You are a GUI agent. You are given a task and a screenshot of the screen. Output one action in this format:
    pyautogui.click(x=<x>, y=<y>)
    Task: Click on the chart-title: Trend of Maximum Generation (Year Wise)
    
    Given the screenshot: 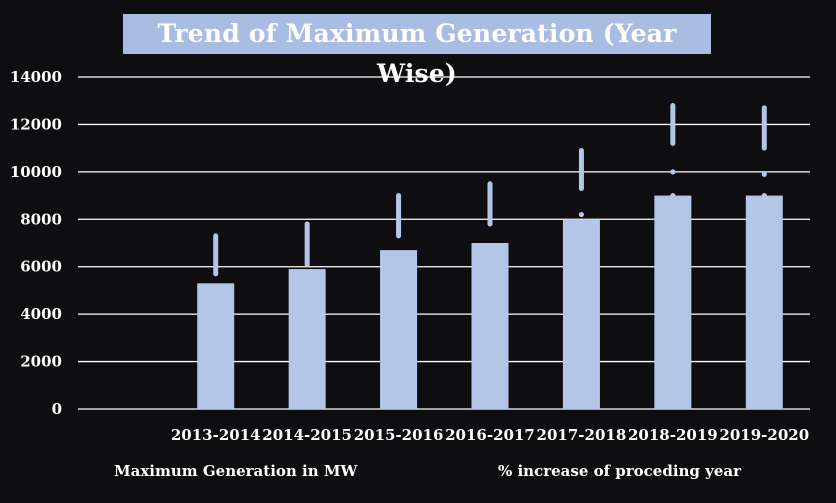 What is the action you would take?
    pyautogui.click(x=417, y=53)
    